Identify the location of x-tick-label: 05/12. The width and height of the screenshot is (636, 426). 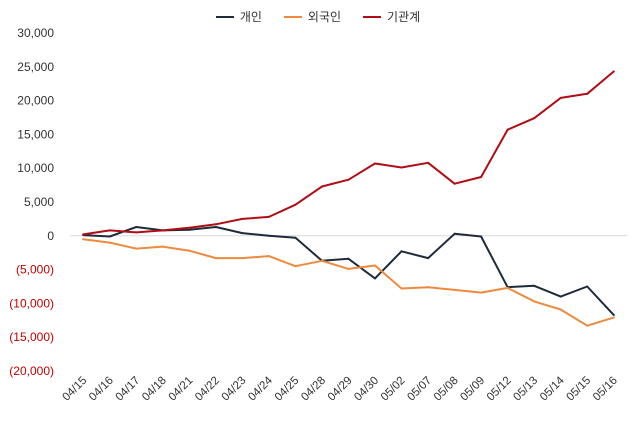
(499, 389).